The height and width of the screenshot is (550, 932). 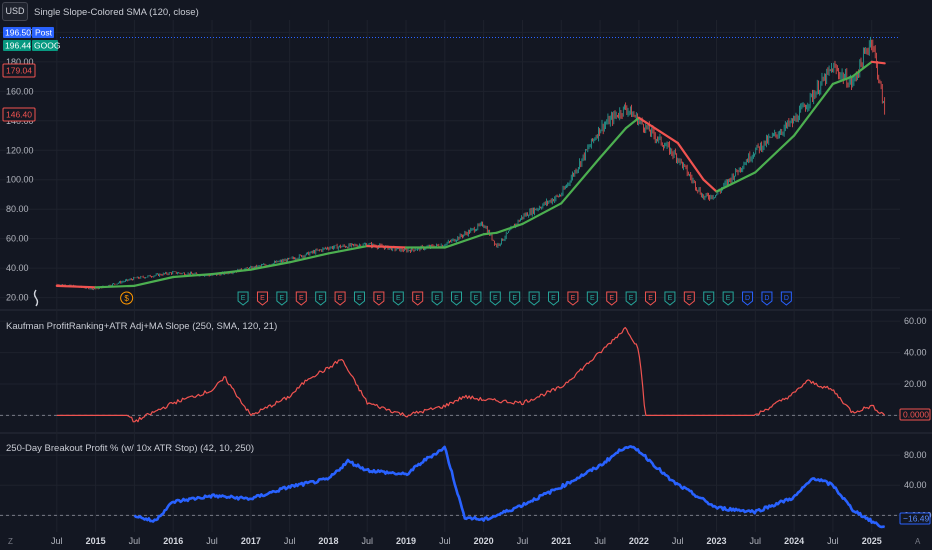 I want to click on currency-selector: USD, so click(x=15, y=11).